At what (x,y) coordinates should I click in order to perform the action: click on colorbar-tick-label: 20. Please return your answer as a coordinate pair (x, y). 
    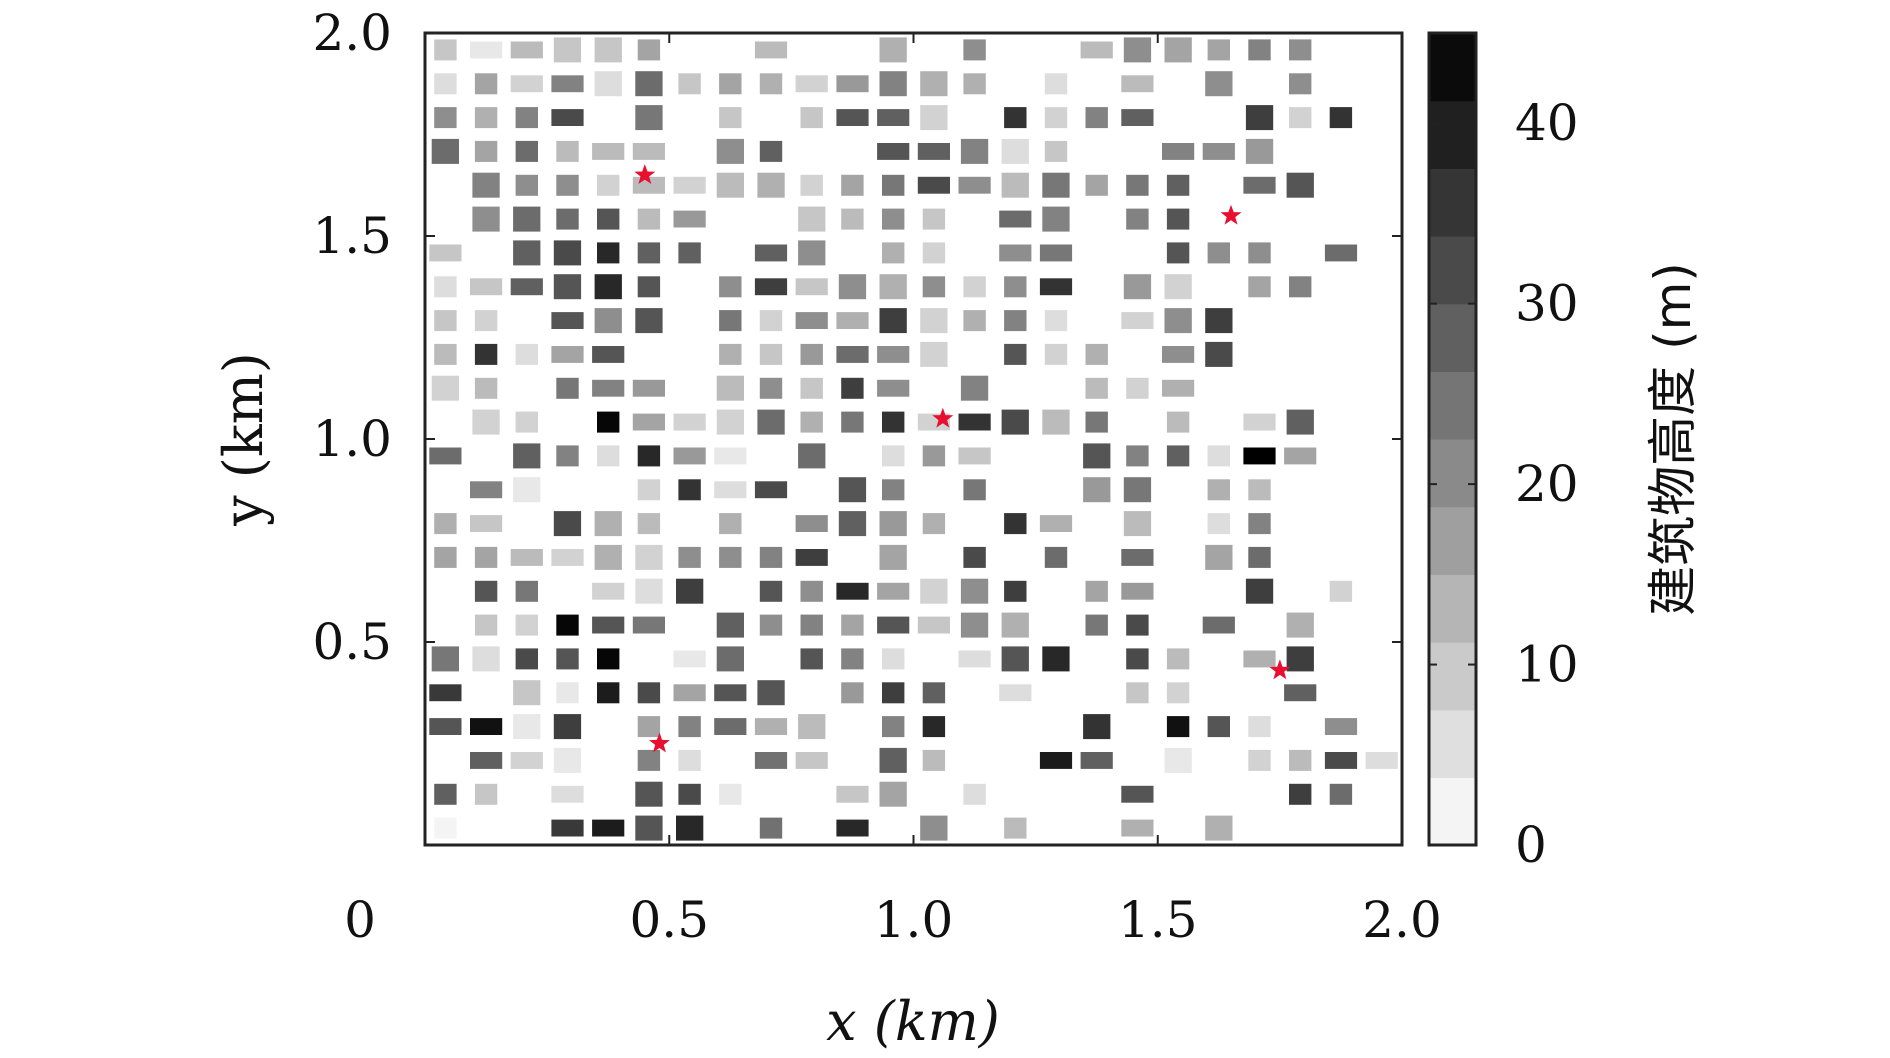
    Looking at the image, I should click on (1547, 484).